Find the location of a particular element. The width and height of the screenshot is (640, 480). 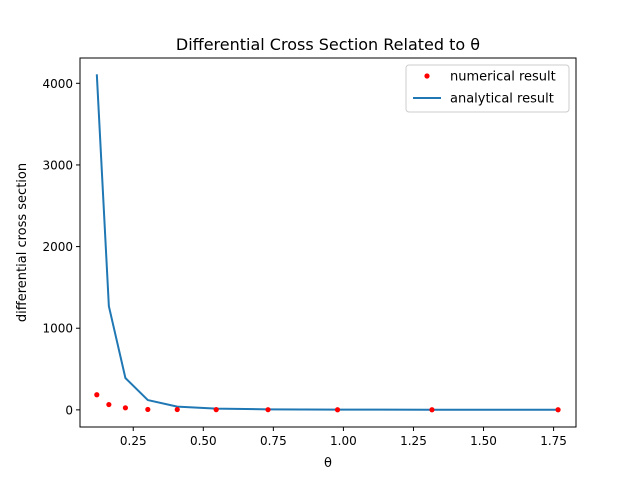

x-axis: 0.25 0.50 0.75 1.00 1.25 1.50 1.75 is located at coordinates (343, 437).